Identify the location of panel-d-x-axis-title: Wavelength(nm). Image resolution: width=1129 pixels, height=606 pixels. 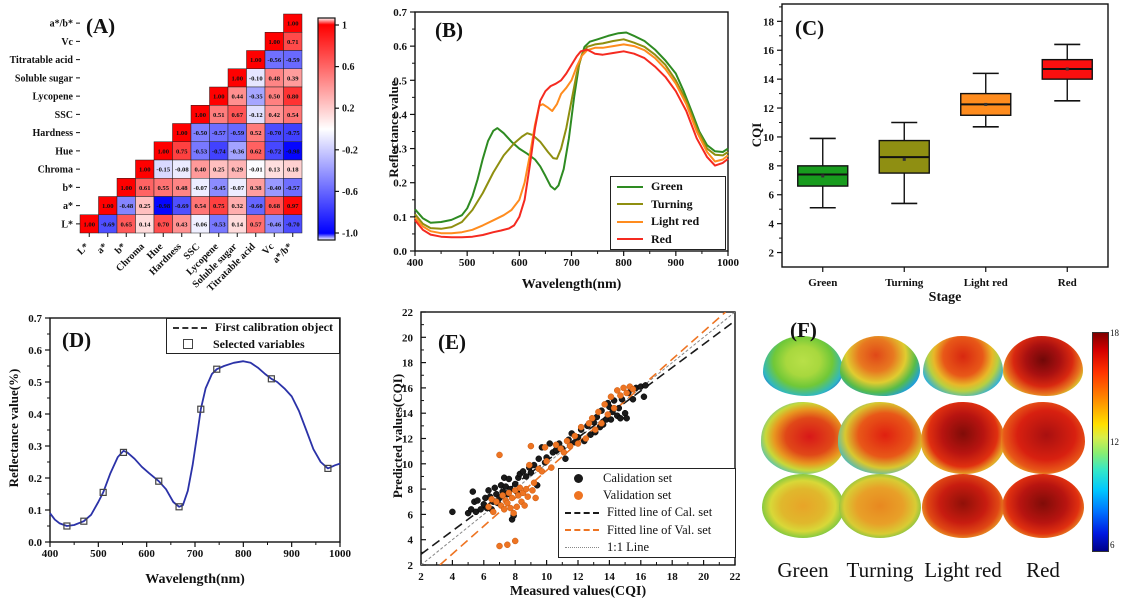
(195, 579).